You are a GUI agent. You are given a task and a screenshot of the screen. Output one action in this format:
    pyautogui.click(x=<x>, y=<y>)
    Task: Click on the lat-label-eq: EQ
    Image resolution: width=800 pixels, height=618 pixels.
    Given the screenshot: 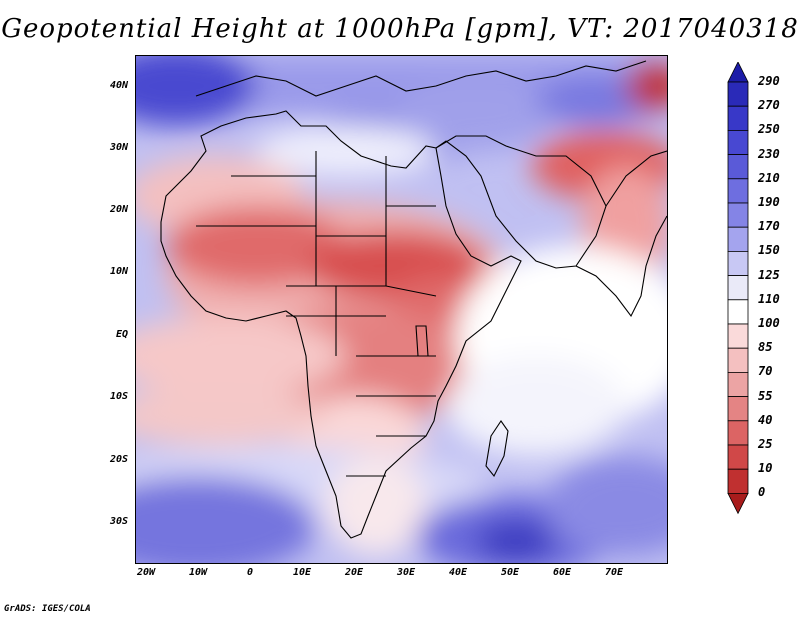 What is the action you would take?
    pyautogui.click(x=121, y=334)
    